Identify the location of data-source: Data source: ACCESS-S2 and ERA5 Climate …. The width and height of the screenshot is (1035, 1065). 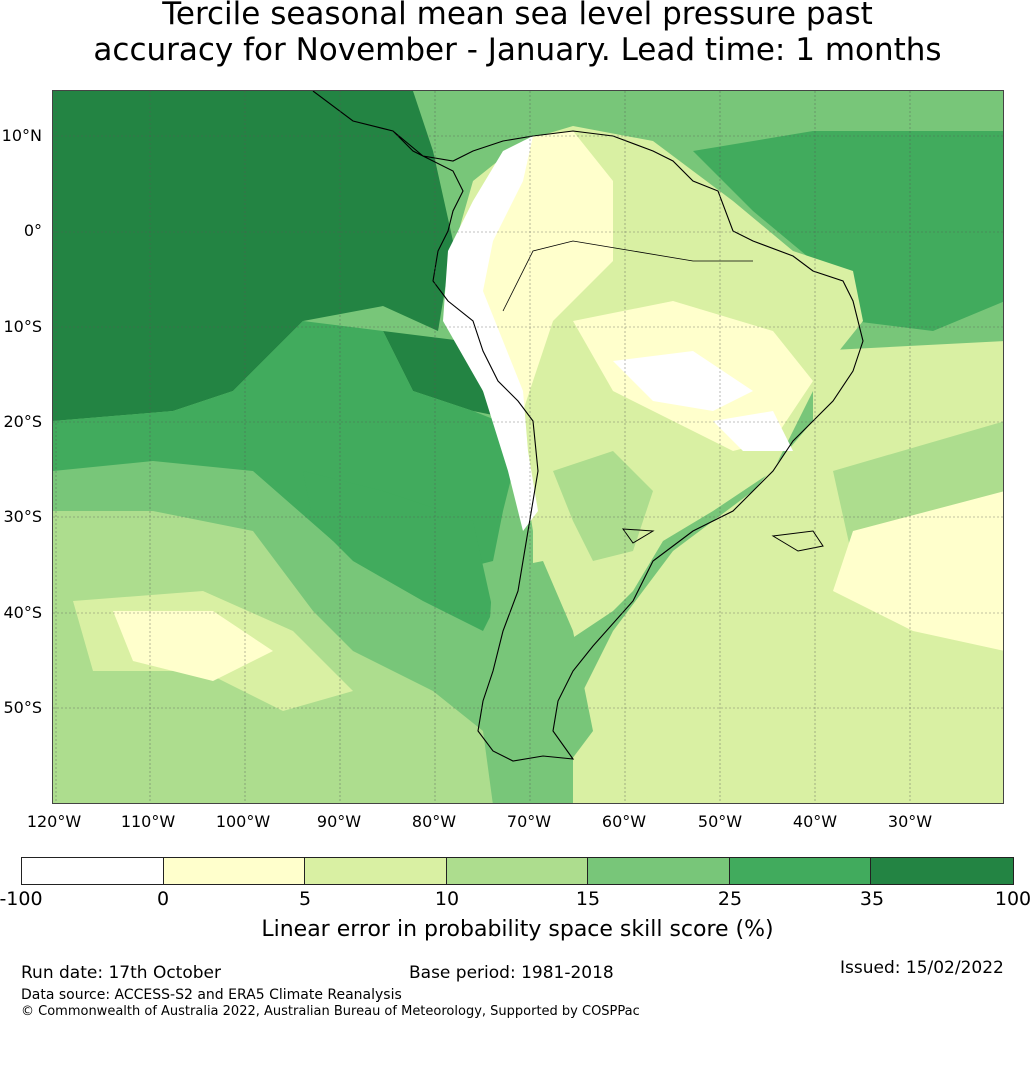
(211, 995).